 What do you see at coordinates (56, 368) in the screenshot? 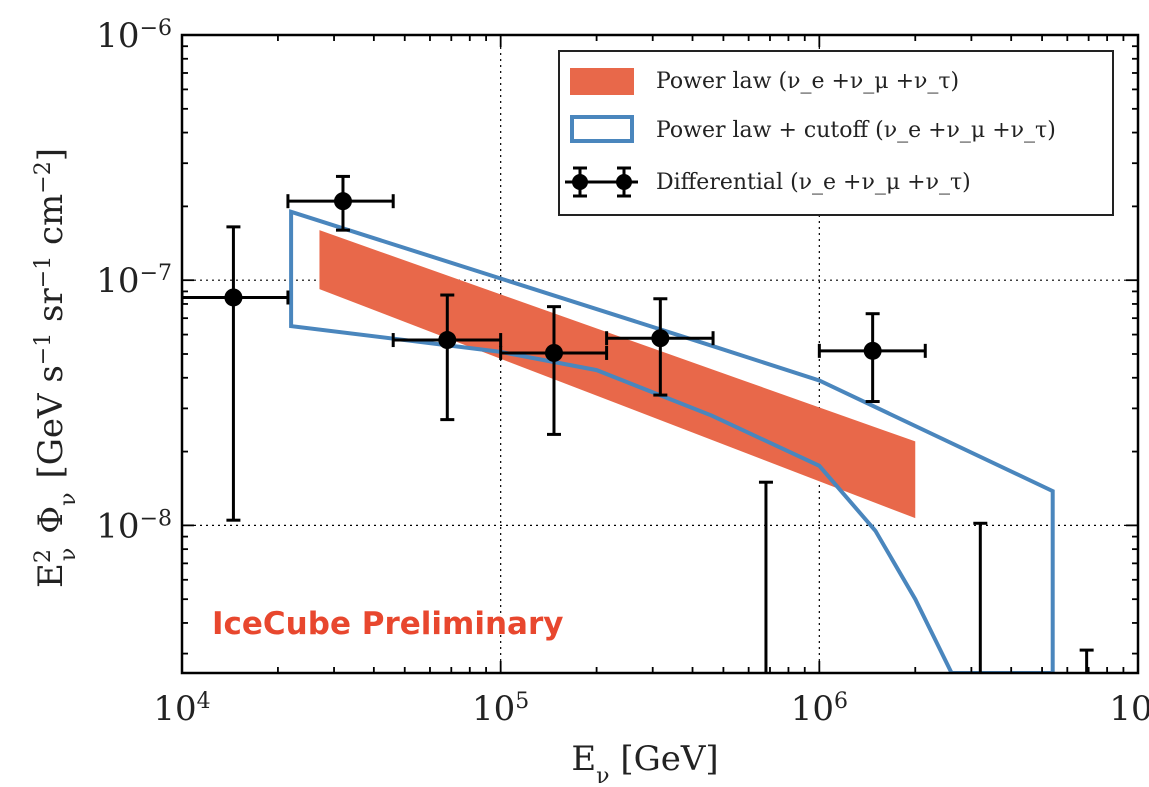
I see `y-axis-label: E2νΦν[GeV s−1 sr−1 cm−2]` at bounding box center [56, 368].